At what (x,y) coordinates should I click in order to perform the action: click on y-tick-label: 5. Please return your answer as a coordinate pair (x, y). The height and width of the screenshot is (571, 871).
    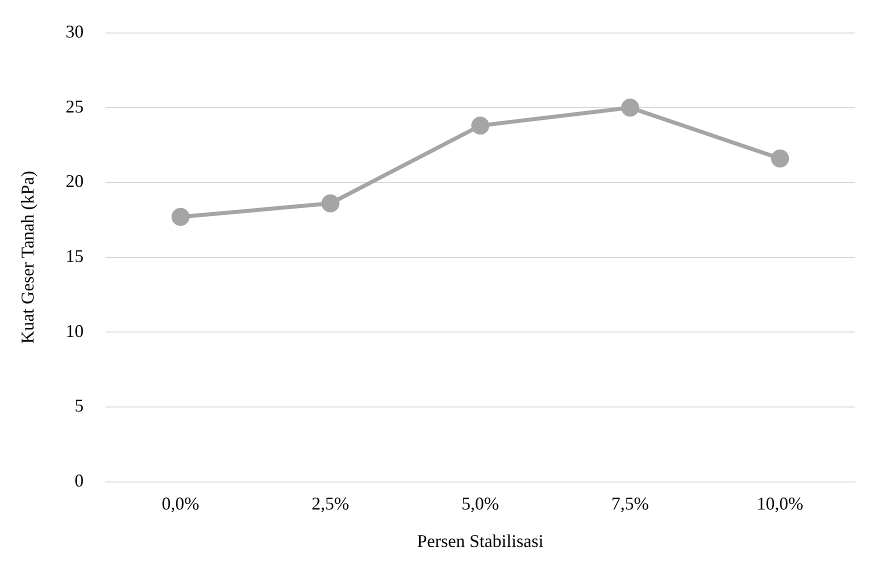
    Looking at the image, I should click on (79, 406).